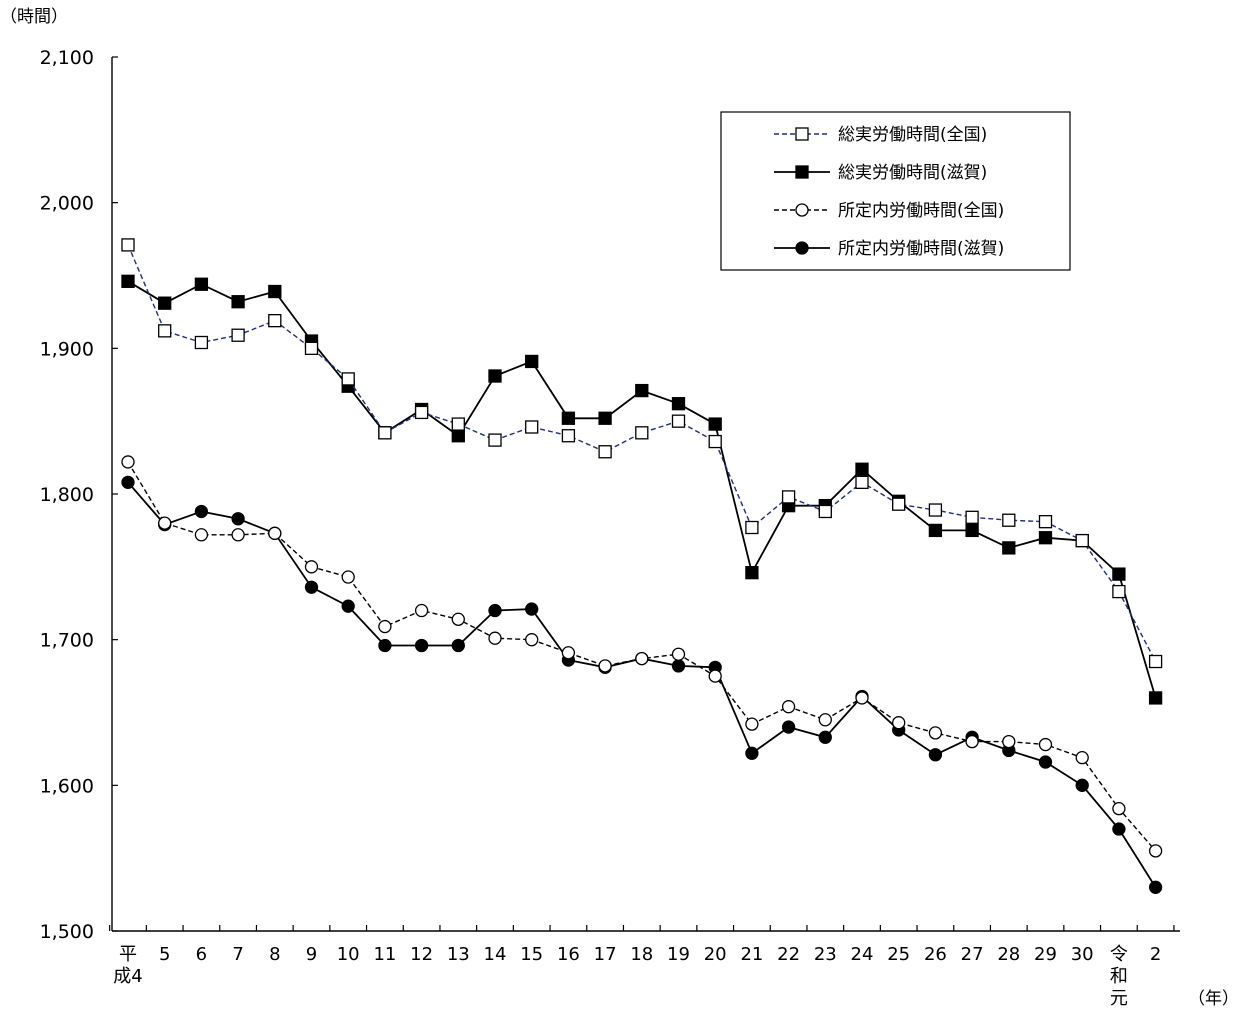 The height and width of the screenshot is (1016, 1246). Describe the element at coordinates (531, 954) in the screenshot. I see `x-tick-label: 15` at that location.